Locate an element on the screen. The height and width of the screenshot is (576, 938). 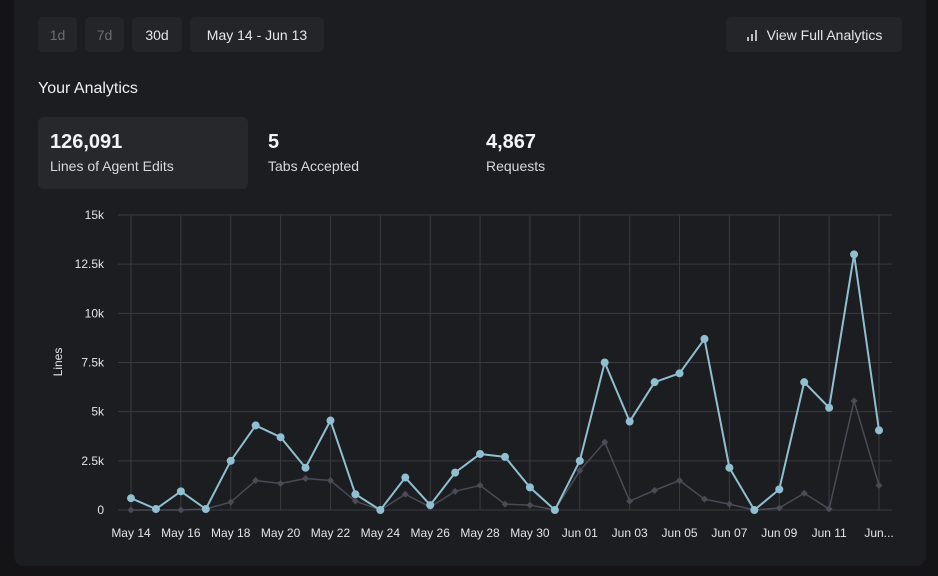
stat-value: 4,867 is located at coordinates (511, 142).